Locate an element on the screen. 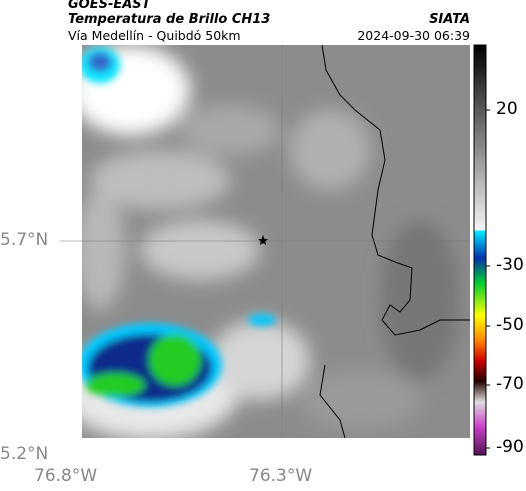  location-star is located at coordinates (263, 240).